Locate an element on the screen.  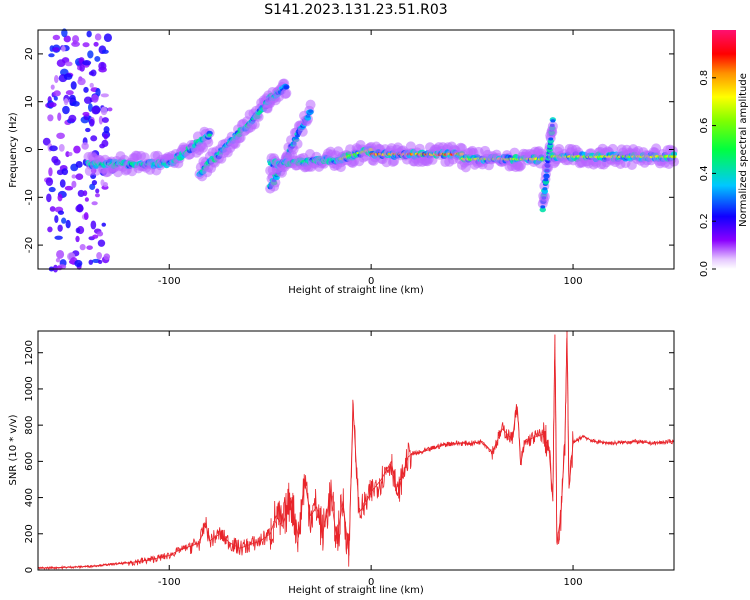
y-tick-label: 400 is located at coordinates (29, 497).